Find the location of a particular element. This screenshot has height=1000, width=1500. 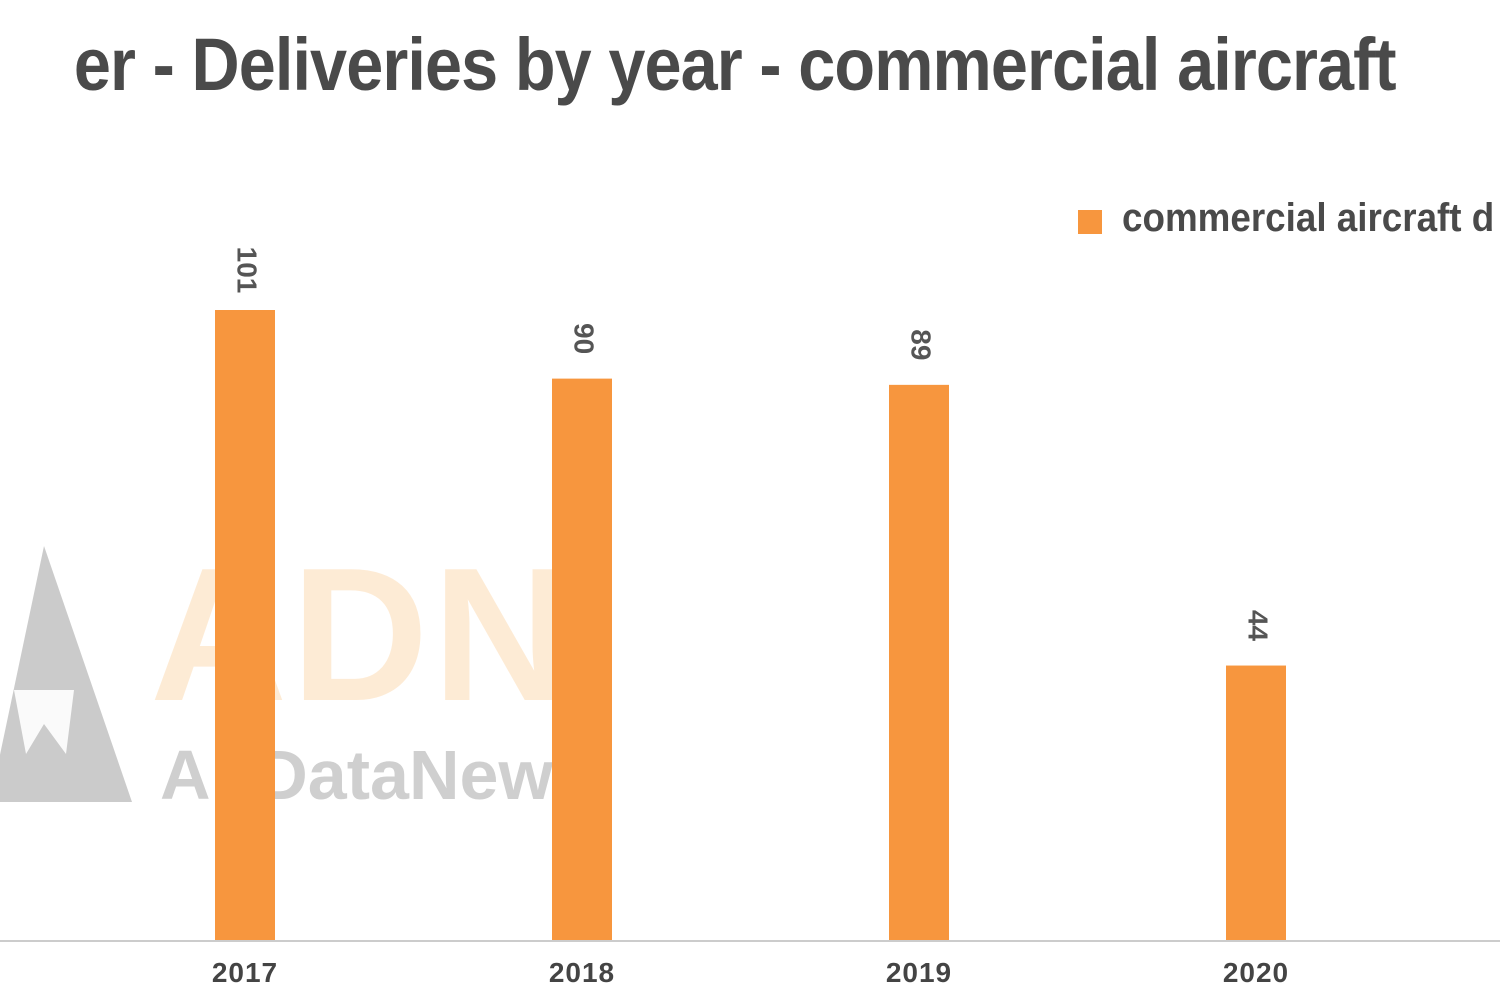

chart-legend: commercial aircraft d is located at coordinates (1289, 221).